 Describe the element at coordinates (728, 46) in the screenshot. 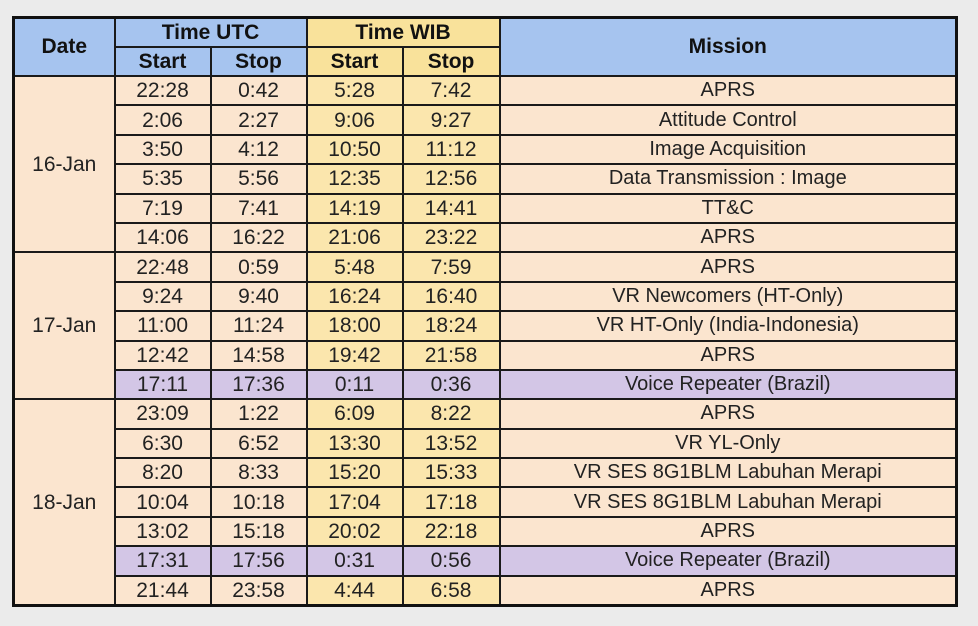

I see `header-mission: Mission` at that location.